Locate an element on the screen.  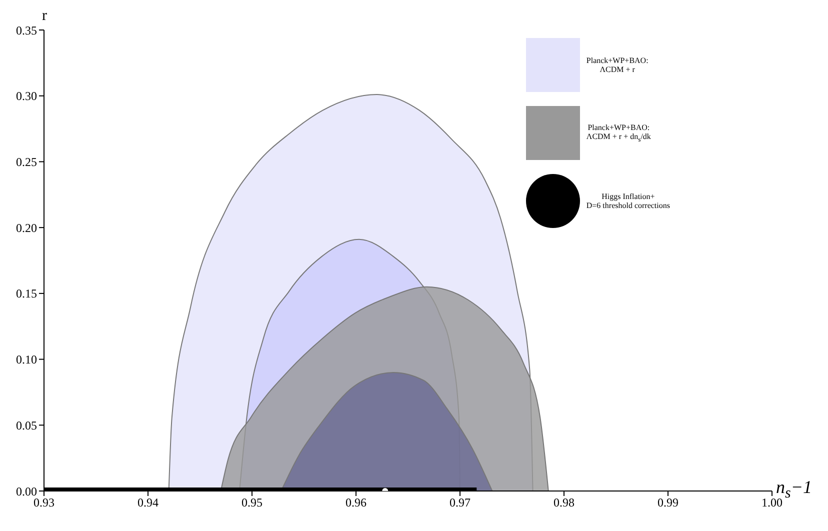
x-tick-label: 0.99 is located at coordinates (668, 503).